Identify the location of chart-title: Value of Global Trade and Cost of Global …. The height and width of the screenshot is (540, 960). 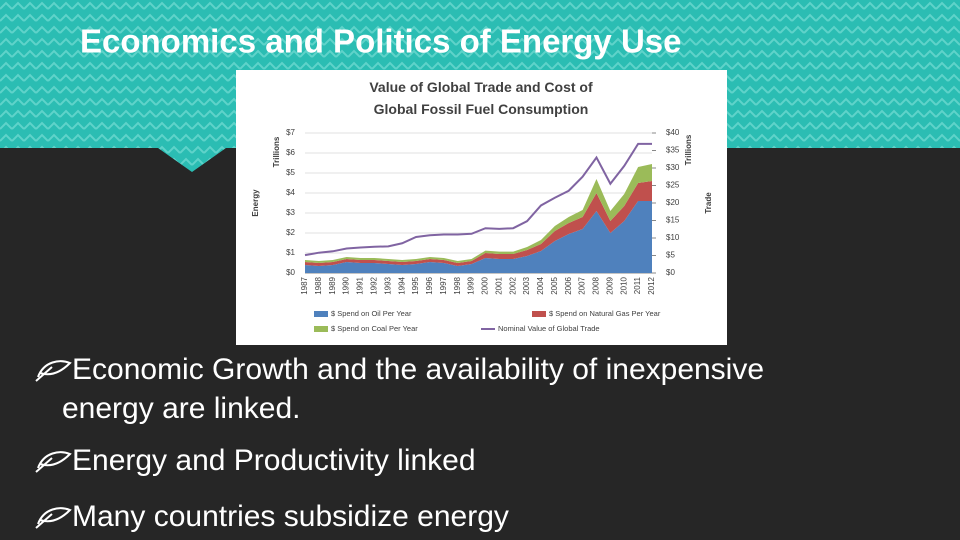
(481, 98).